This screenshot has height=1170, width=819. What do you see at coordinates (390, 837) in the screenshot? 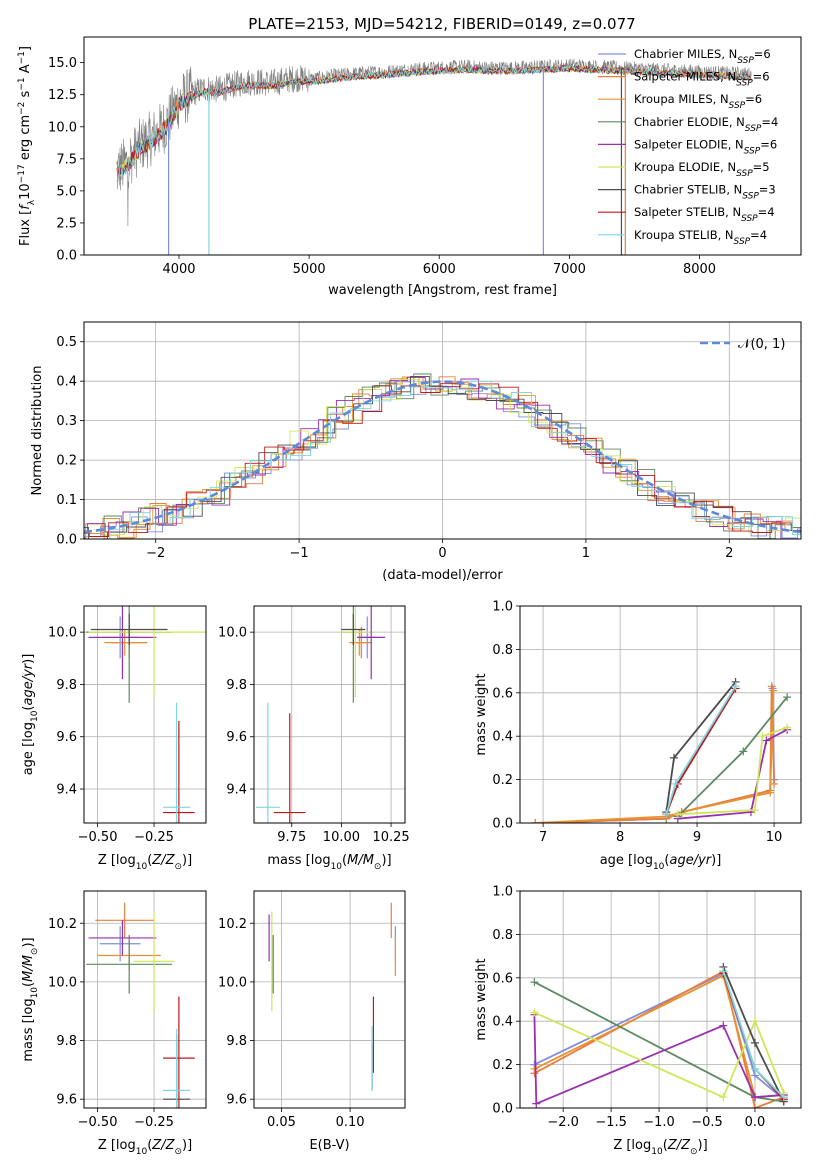
I see `x-tick-label: 10.25` at bounding box center [390, 837].